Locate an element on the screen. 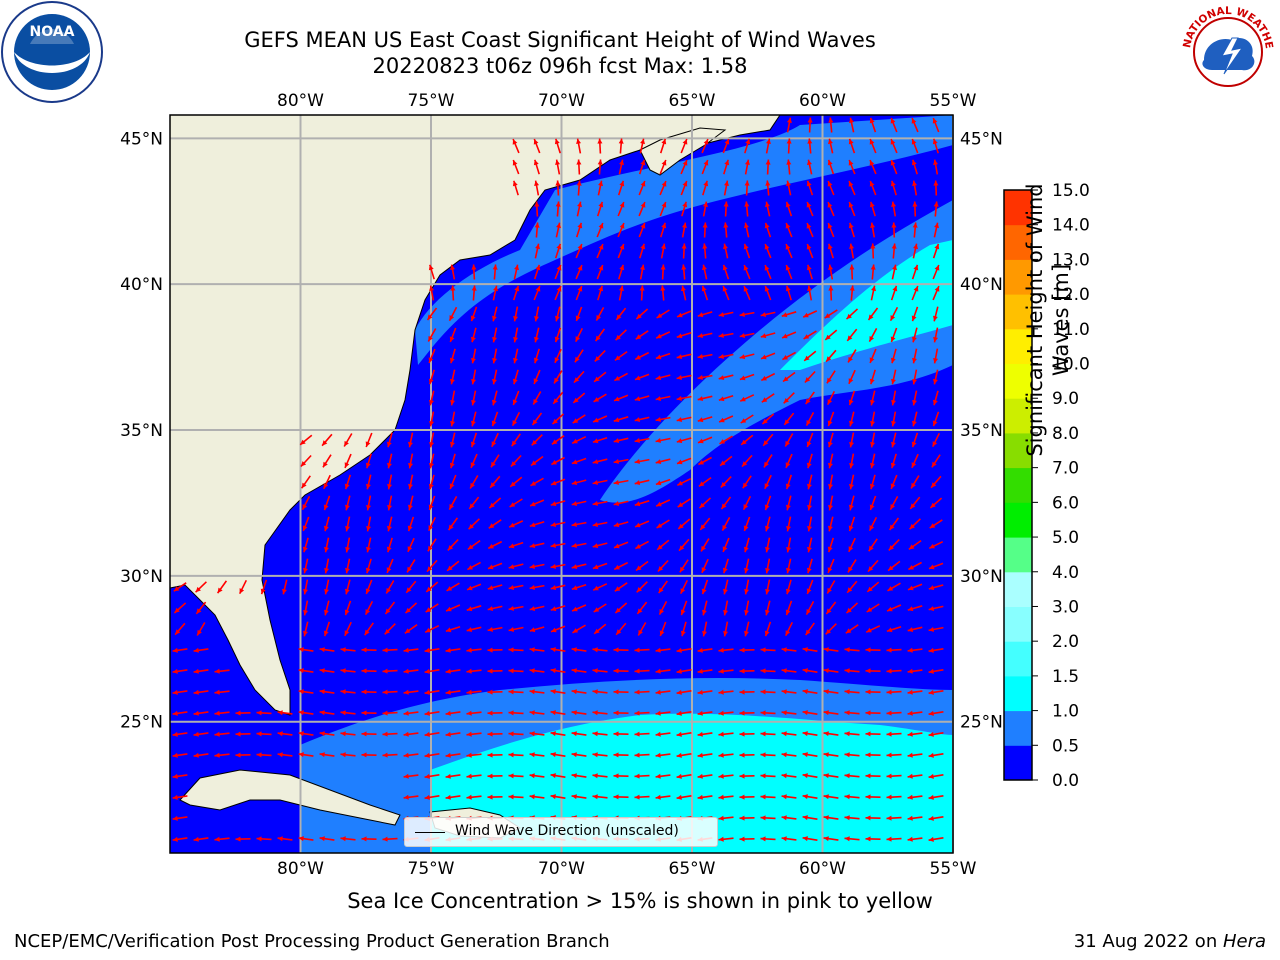 The height and width of the screenshot is (960, 1280). lat-label: 25°N is located at coordinates (981, 723).